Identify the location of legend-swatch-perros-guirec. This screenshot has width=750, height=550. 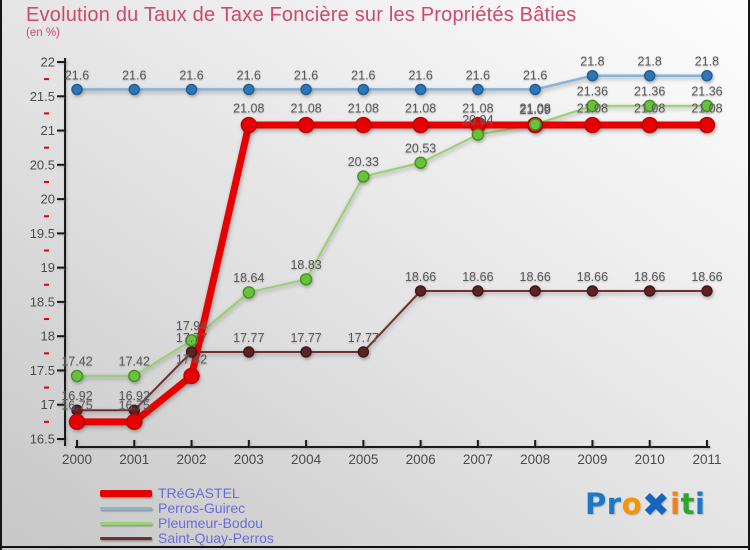
(126, 508).